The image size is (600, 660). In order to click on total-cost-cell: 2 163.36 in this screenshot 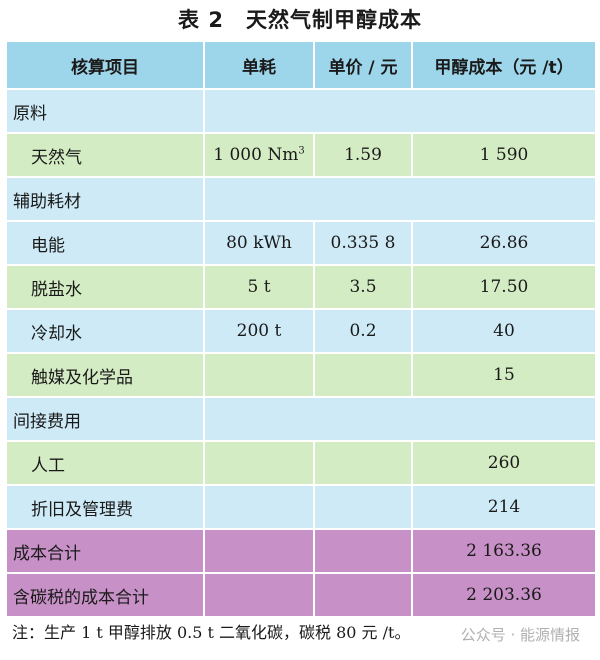, I will do `click(504, 551)`.